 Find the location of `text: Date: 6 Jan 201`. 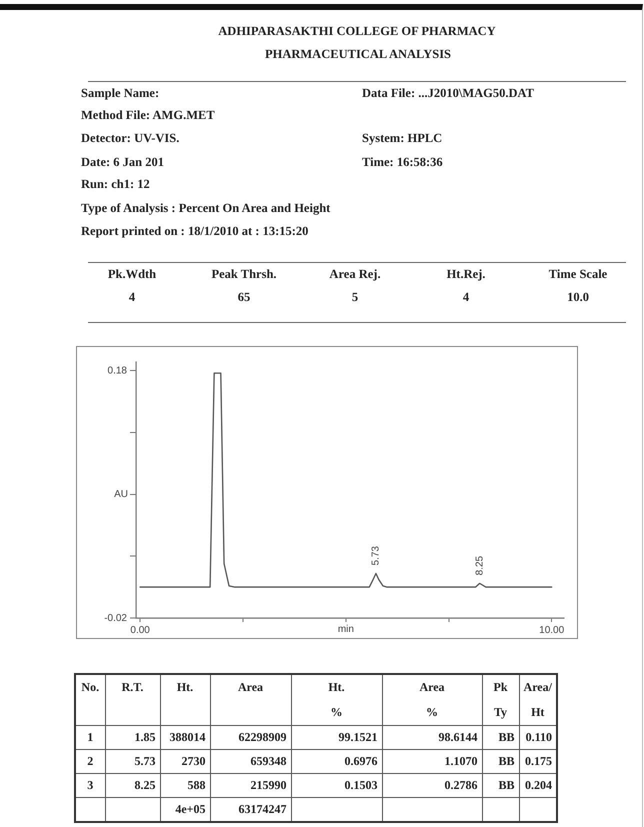

text: Date: 6 Jan 201 is located at coordinates (122, 161).